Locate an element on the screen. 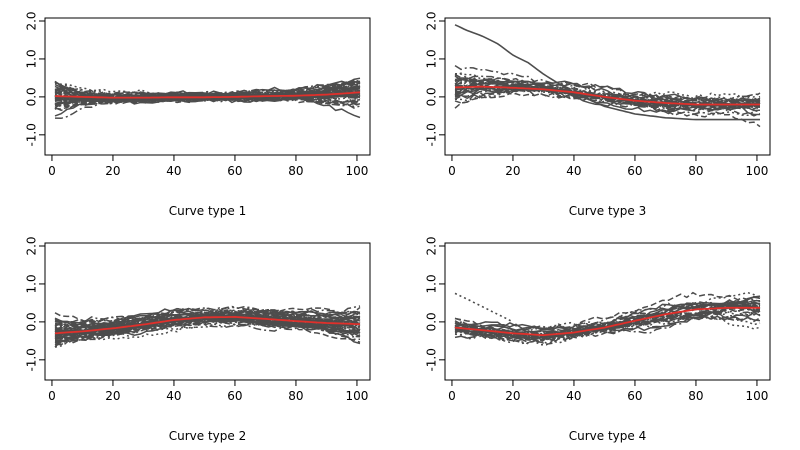 Image resolution: width=800 pixels, height=450 pixels. panel-title: Curve type 1 is located at coordinates (207, 211).